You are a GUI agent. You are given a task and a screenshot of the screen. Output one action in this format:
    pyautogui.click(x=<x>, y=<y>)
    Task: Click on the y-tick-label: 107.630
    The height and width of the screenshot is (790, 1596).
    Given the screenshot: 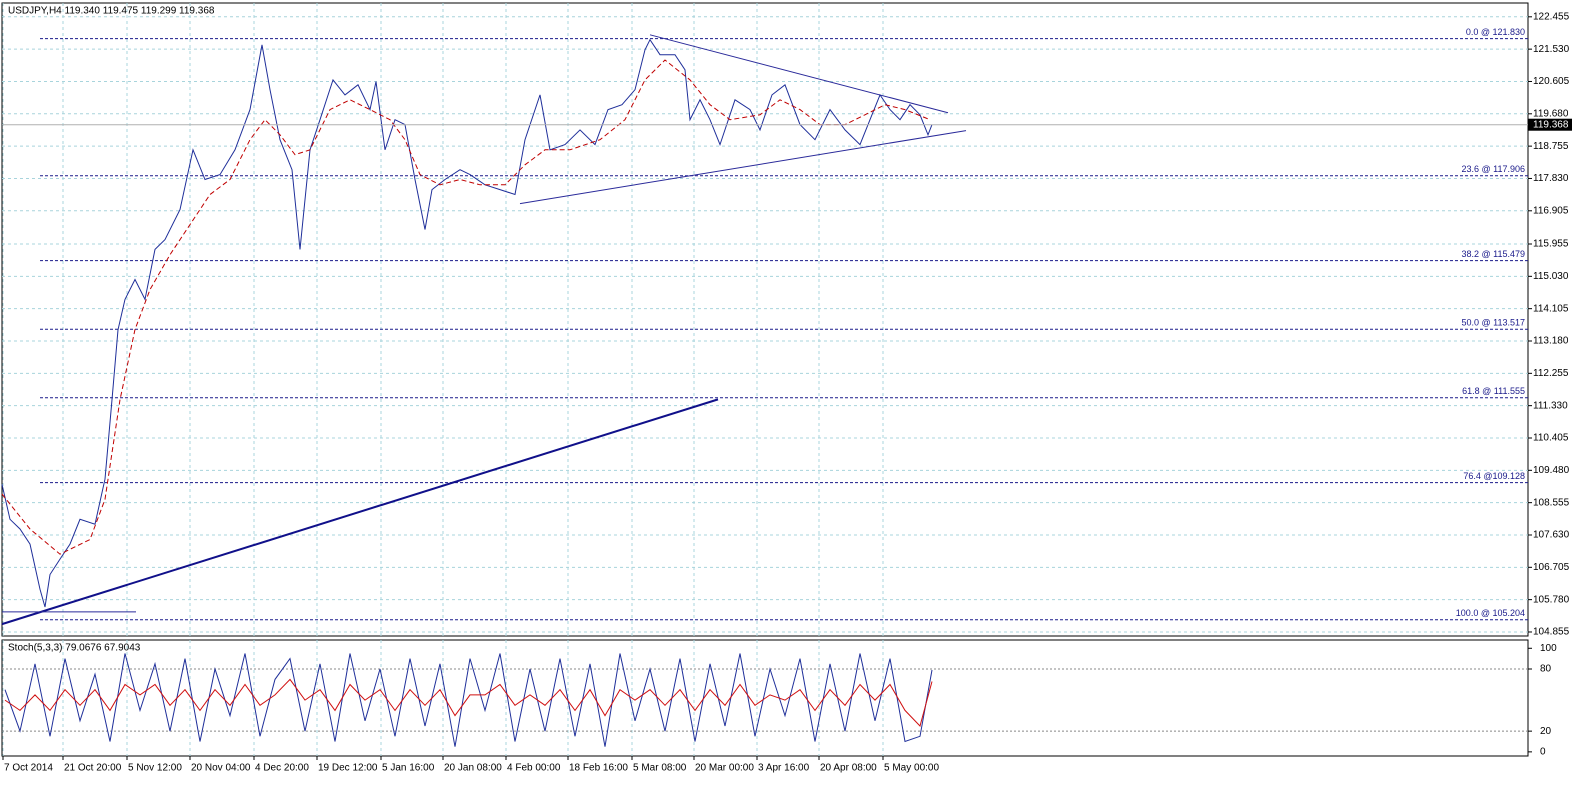 What is the action you would take?
    pyautogui.click(x=1551, y=535)
    